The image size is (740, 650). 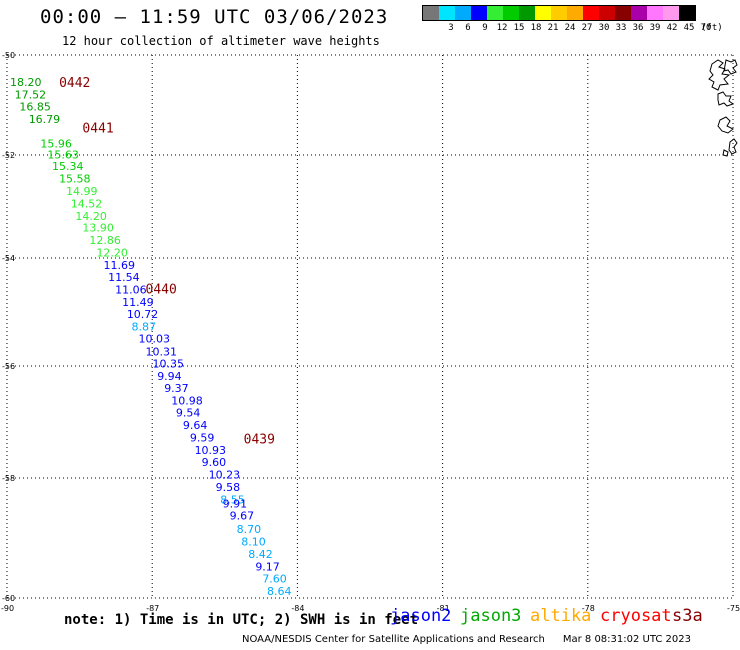 I want to click on legend-label: 18, so click(x=536, y=28).